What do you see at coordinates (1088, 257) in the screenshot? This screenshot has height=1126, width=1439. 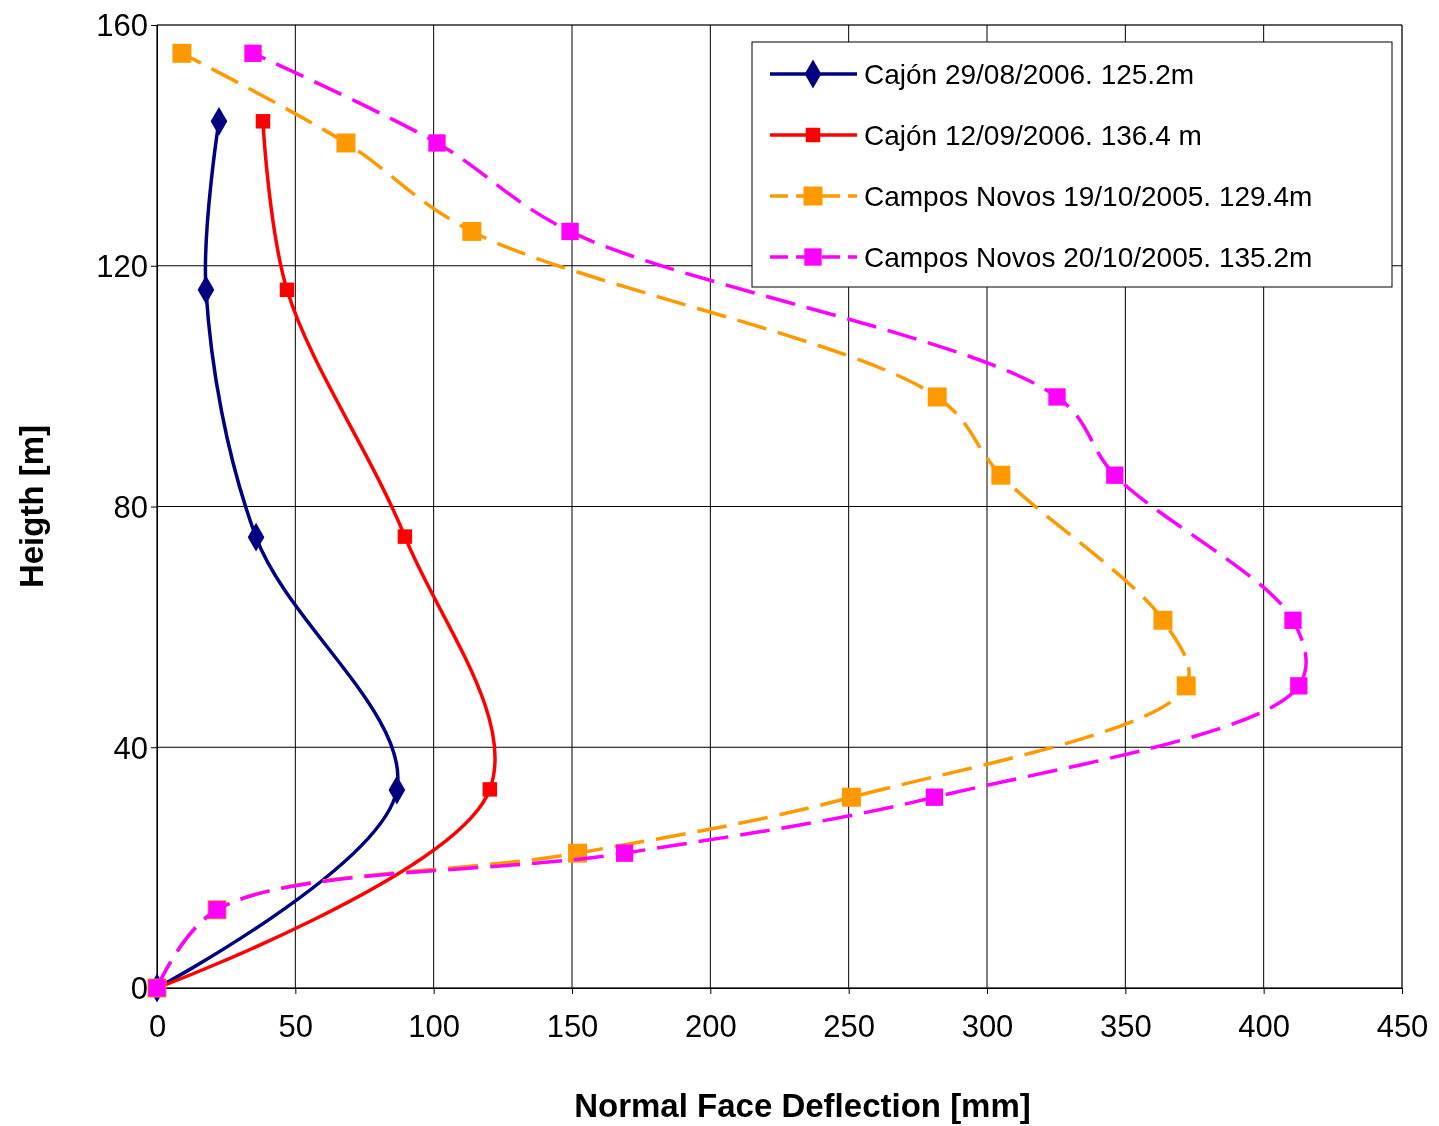 I see `legend-label: Campos Novos 20/10/2005. 135.2m` at bounding box center [1088, 257].